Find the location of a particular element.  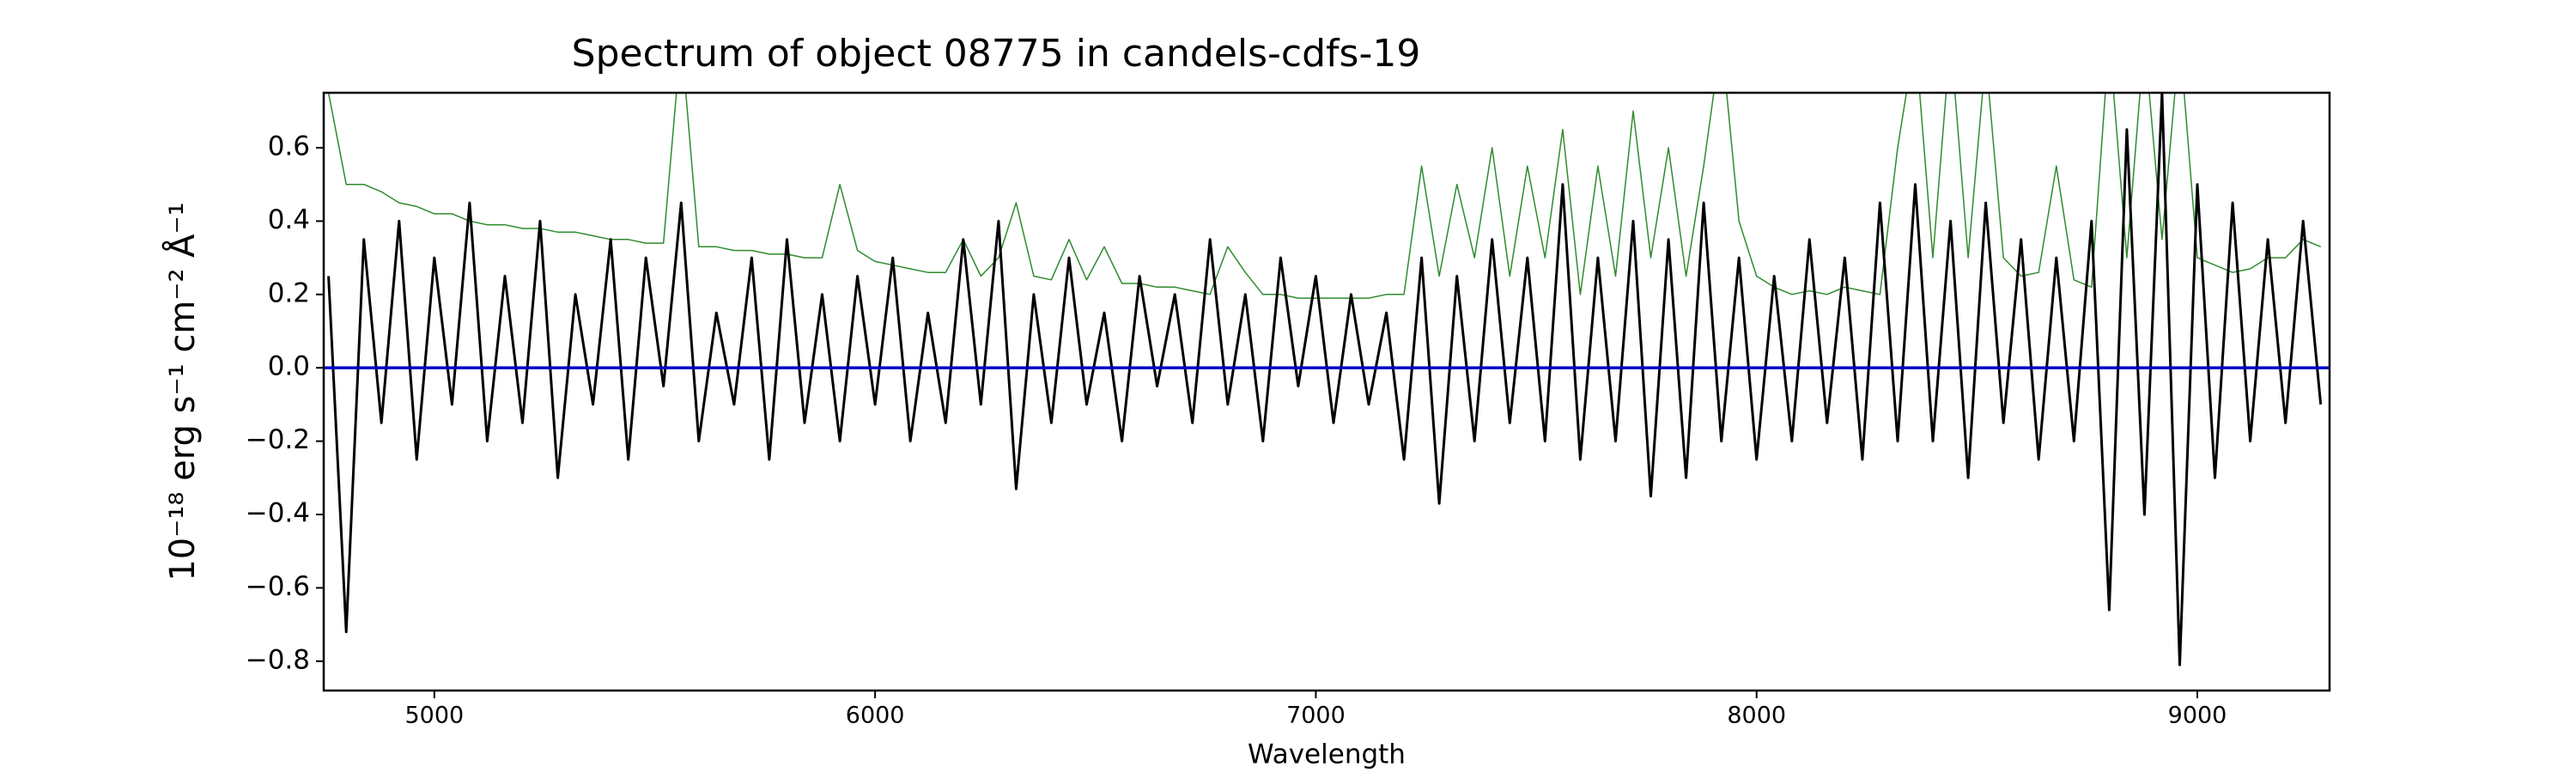

x-tick-label: 5000 is located at coordinates (434, 716).